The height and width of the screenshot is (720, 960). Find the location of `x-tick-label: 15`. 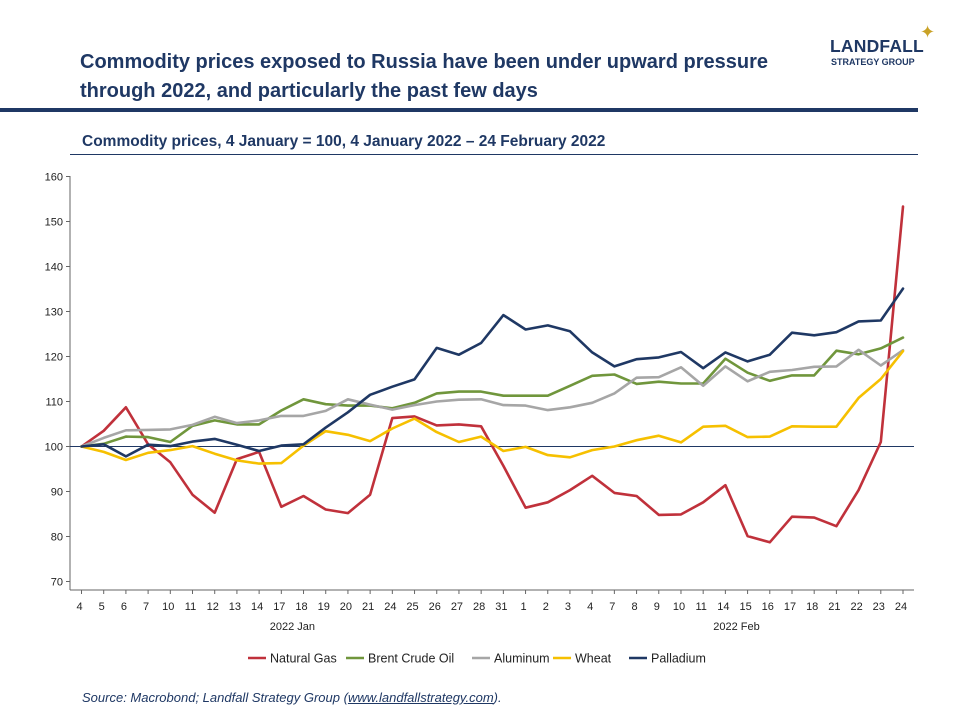

x-tick-label: 15 is located at coordinates (745, 607).